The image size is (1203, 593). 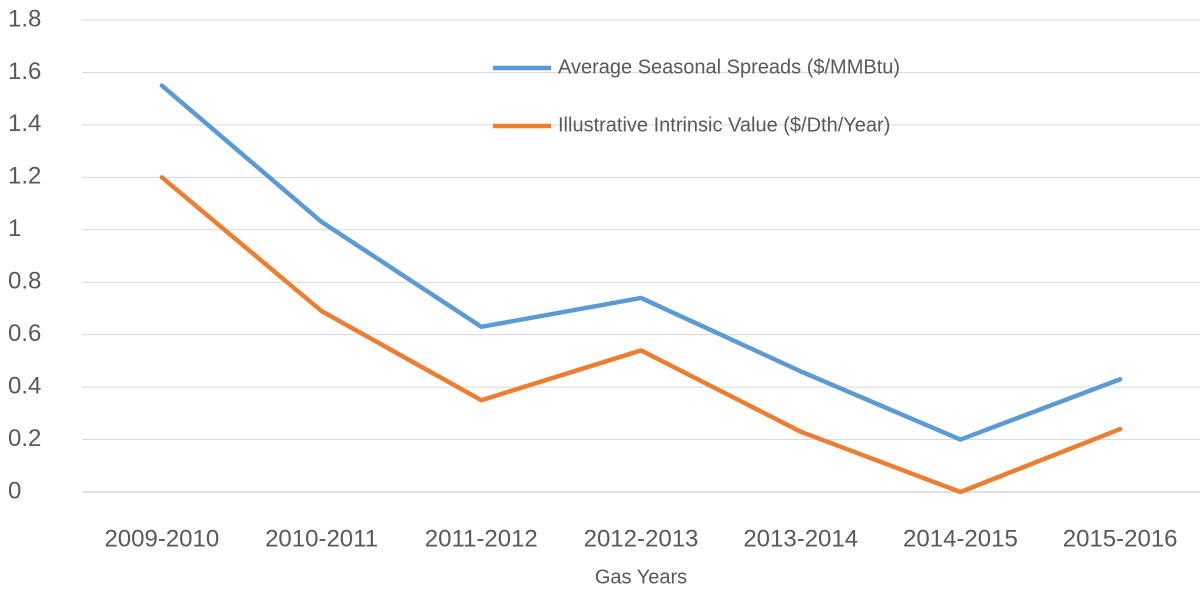 I want to click on y-tick-label: 0, so click(x=14, y=490).